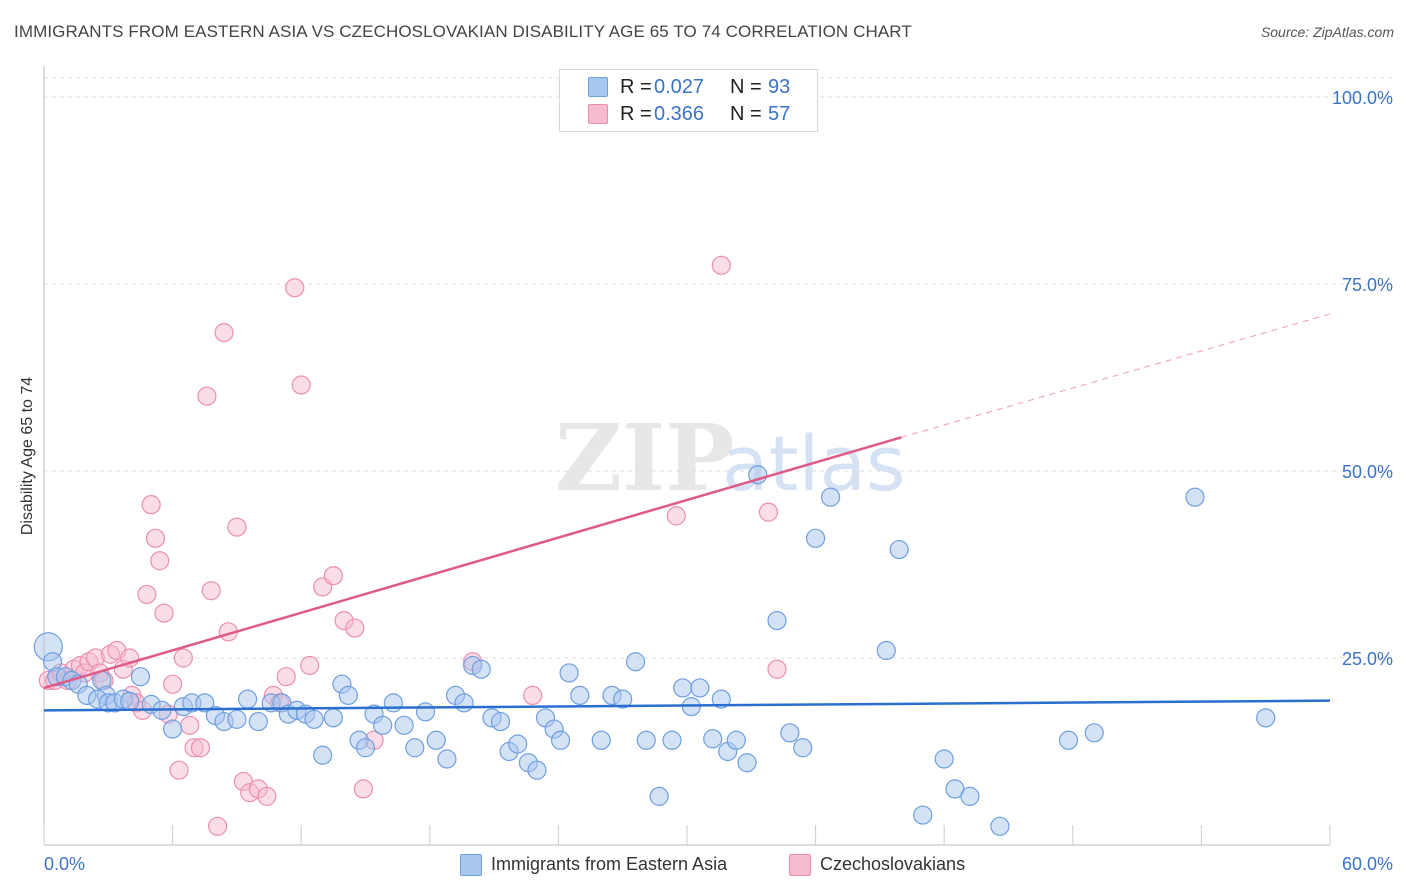 The height and width of the screenshot is (892, 1406). What do you see at coordinates (800, 865) in the screenshot?
I see `legend-swatch-pink` at bounding box center [800, 865].